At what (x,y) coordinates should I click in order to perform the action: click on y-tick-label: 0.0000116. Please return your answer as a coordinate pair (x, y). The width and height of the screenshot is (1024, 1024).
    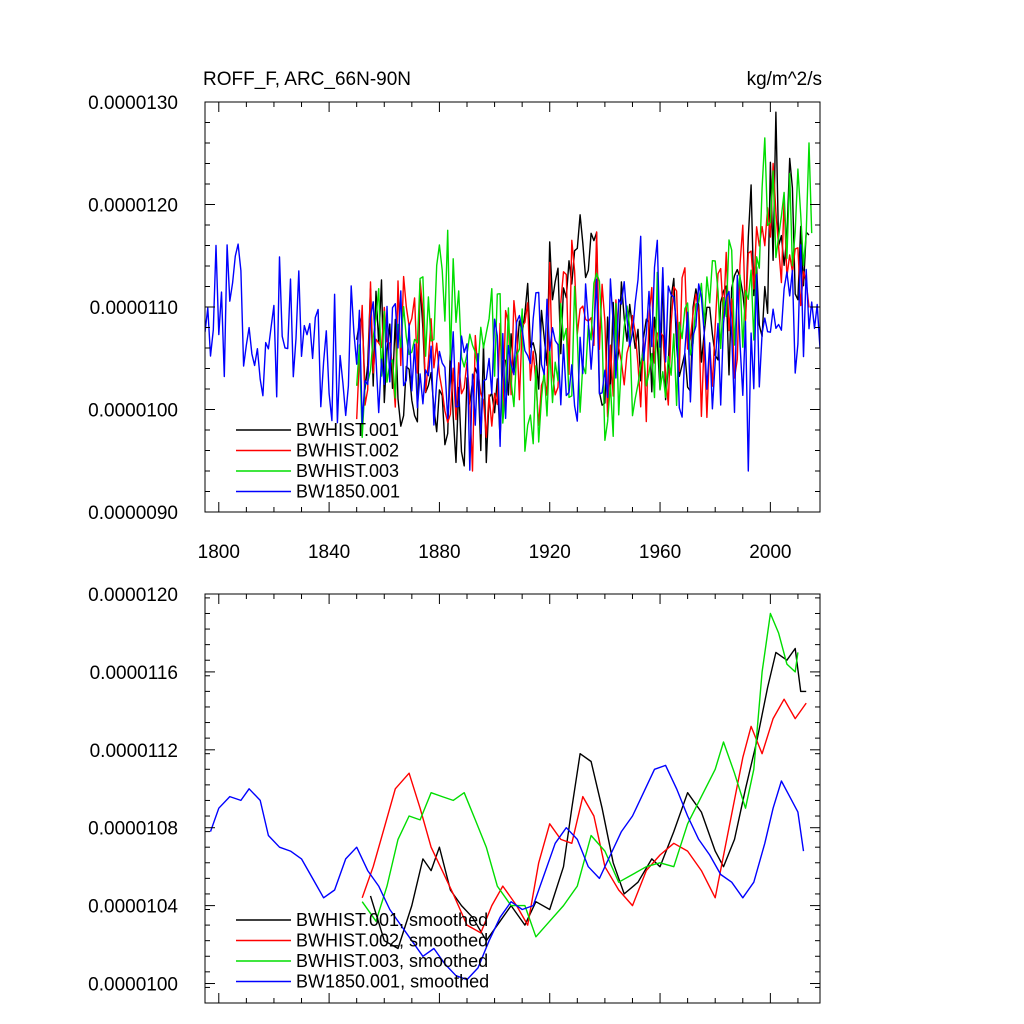
    Looking at the image, I should click on (134, 673).